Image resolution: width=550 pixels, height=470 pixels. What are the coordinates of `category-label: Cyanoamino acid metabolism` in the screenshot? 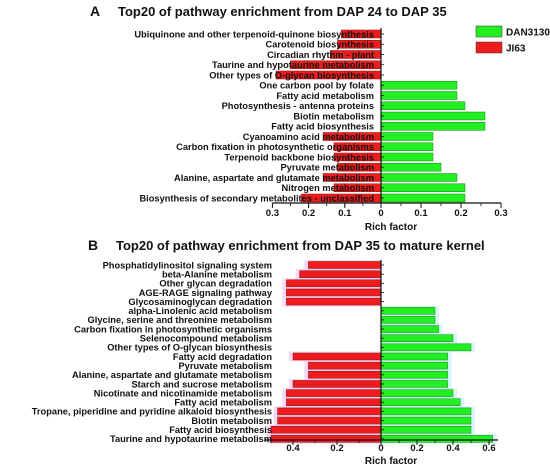 It's located at (308, 137).